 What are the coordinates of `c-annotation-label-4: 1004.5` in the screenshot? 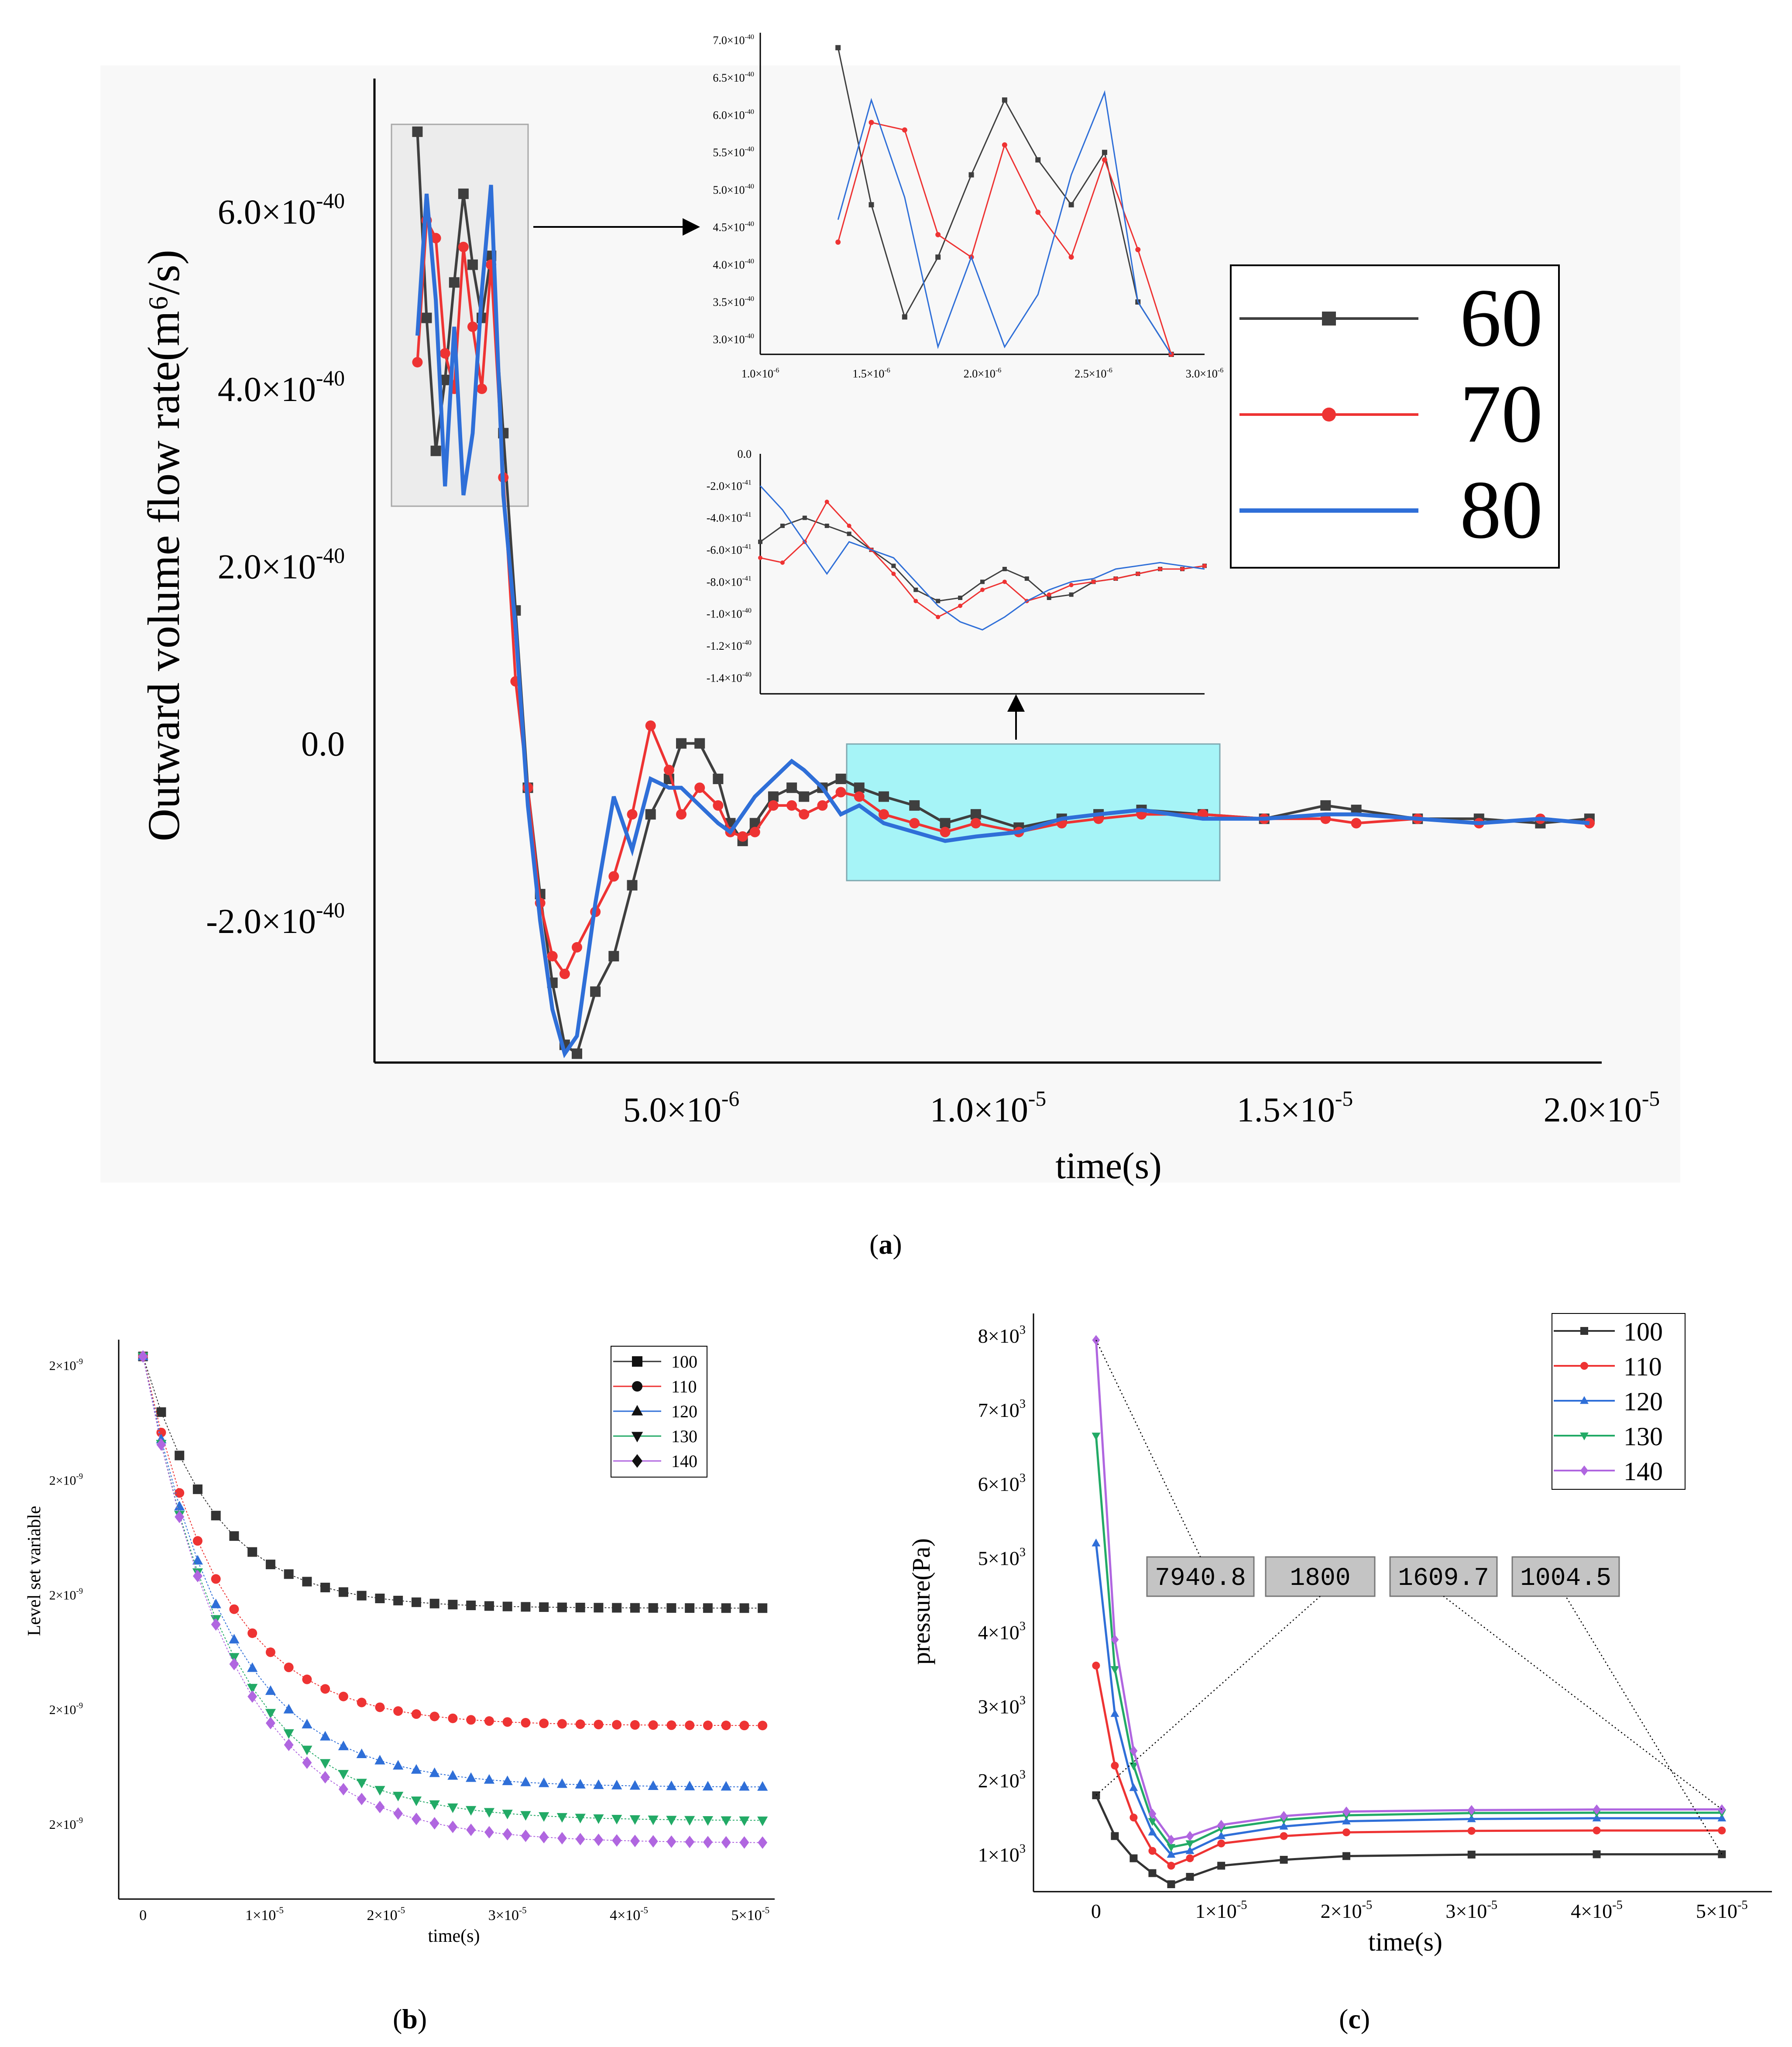 It's located at (1565, 1578).